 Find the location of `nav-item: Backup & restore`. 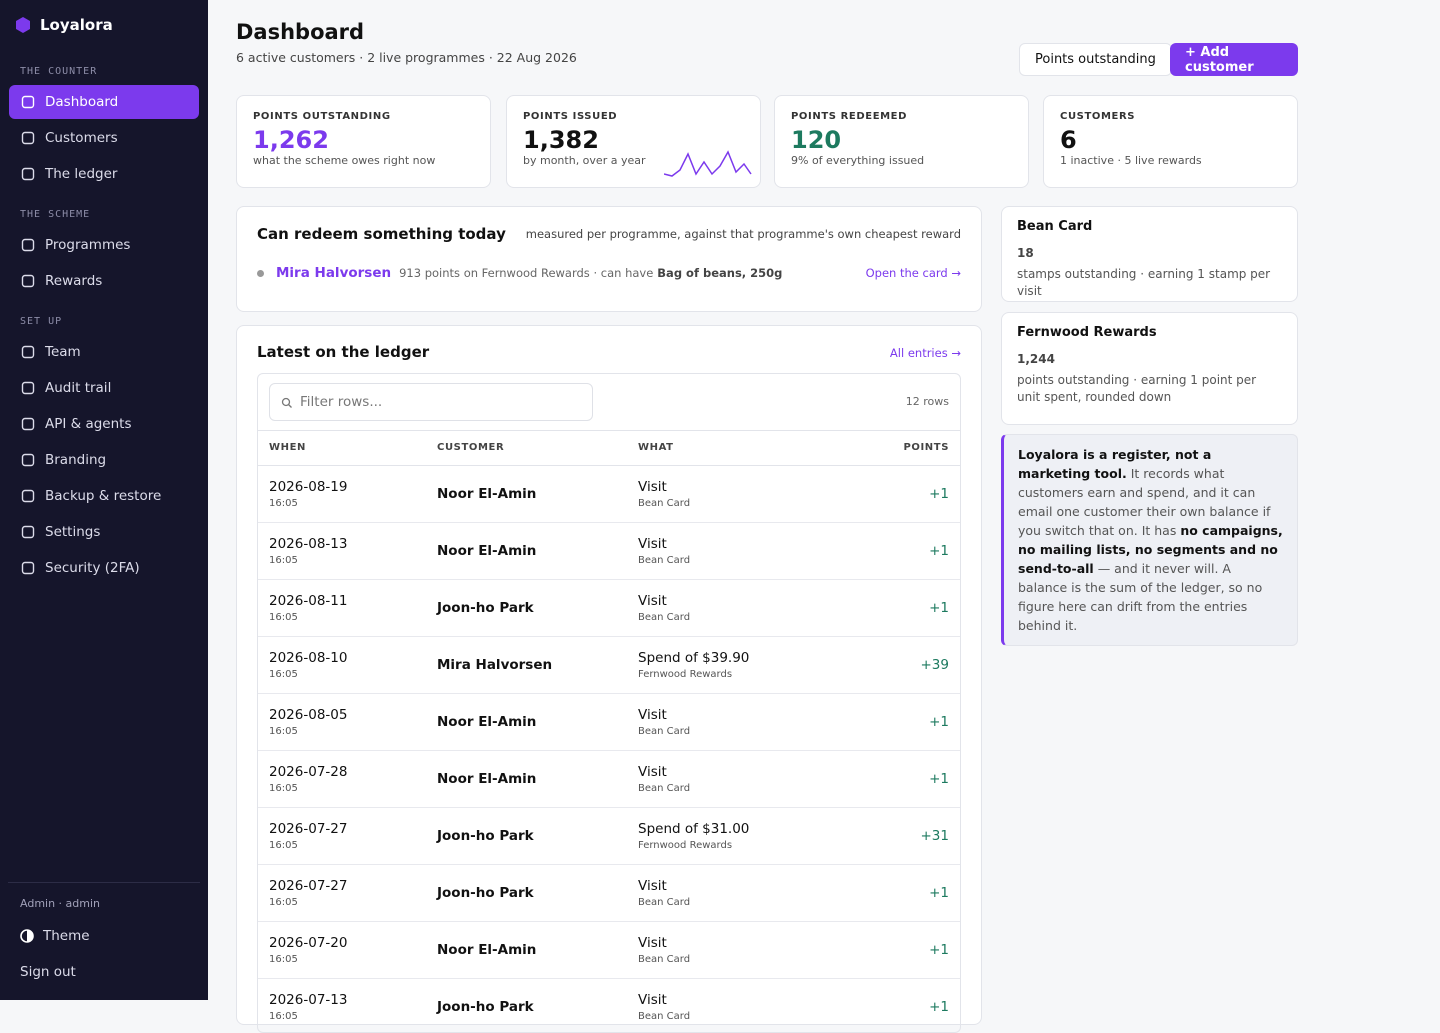

nav-item: Backup & restore is located at coordinates (104, 496).